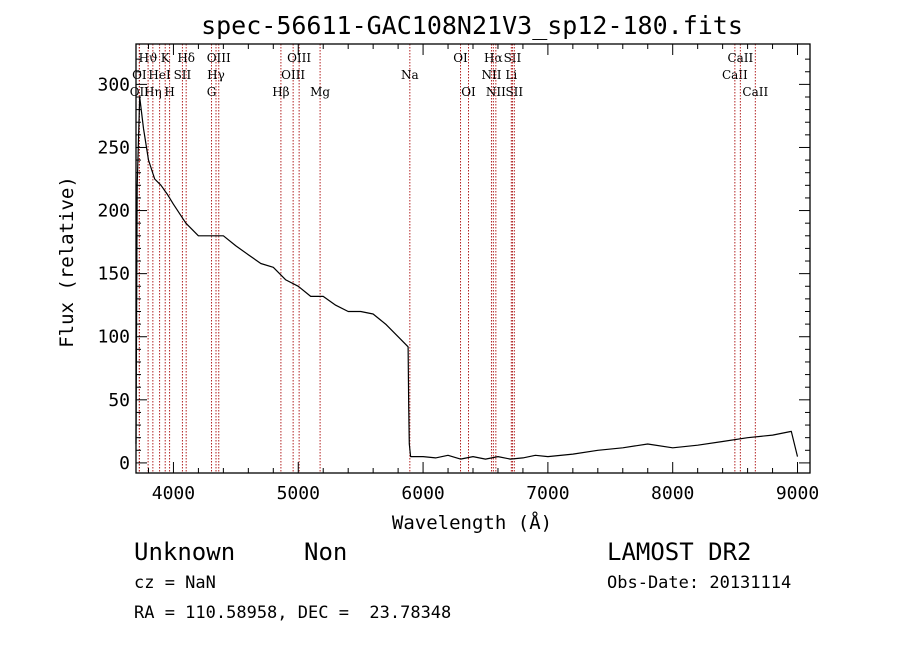  Describe the element at coordinates (153, 92) in the screenshot. I see `line-marker-label: Hη` at that location.